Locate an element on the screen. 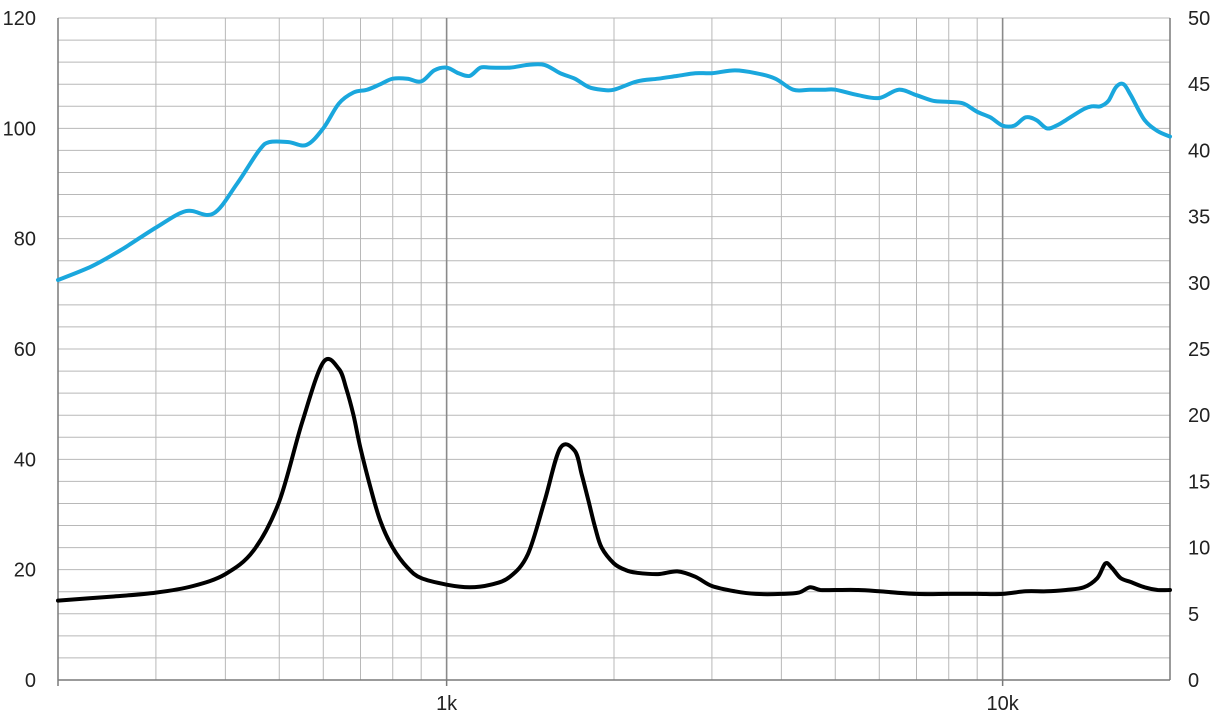 This screenshot has width=1220, height=718. y2-tick-label: 30 is located at coordinates (1199, 284).